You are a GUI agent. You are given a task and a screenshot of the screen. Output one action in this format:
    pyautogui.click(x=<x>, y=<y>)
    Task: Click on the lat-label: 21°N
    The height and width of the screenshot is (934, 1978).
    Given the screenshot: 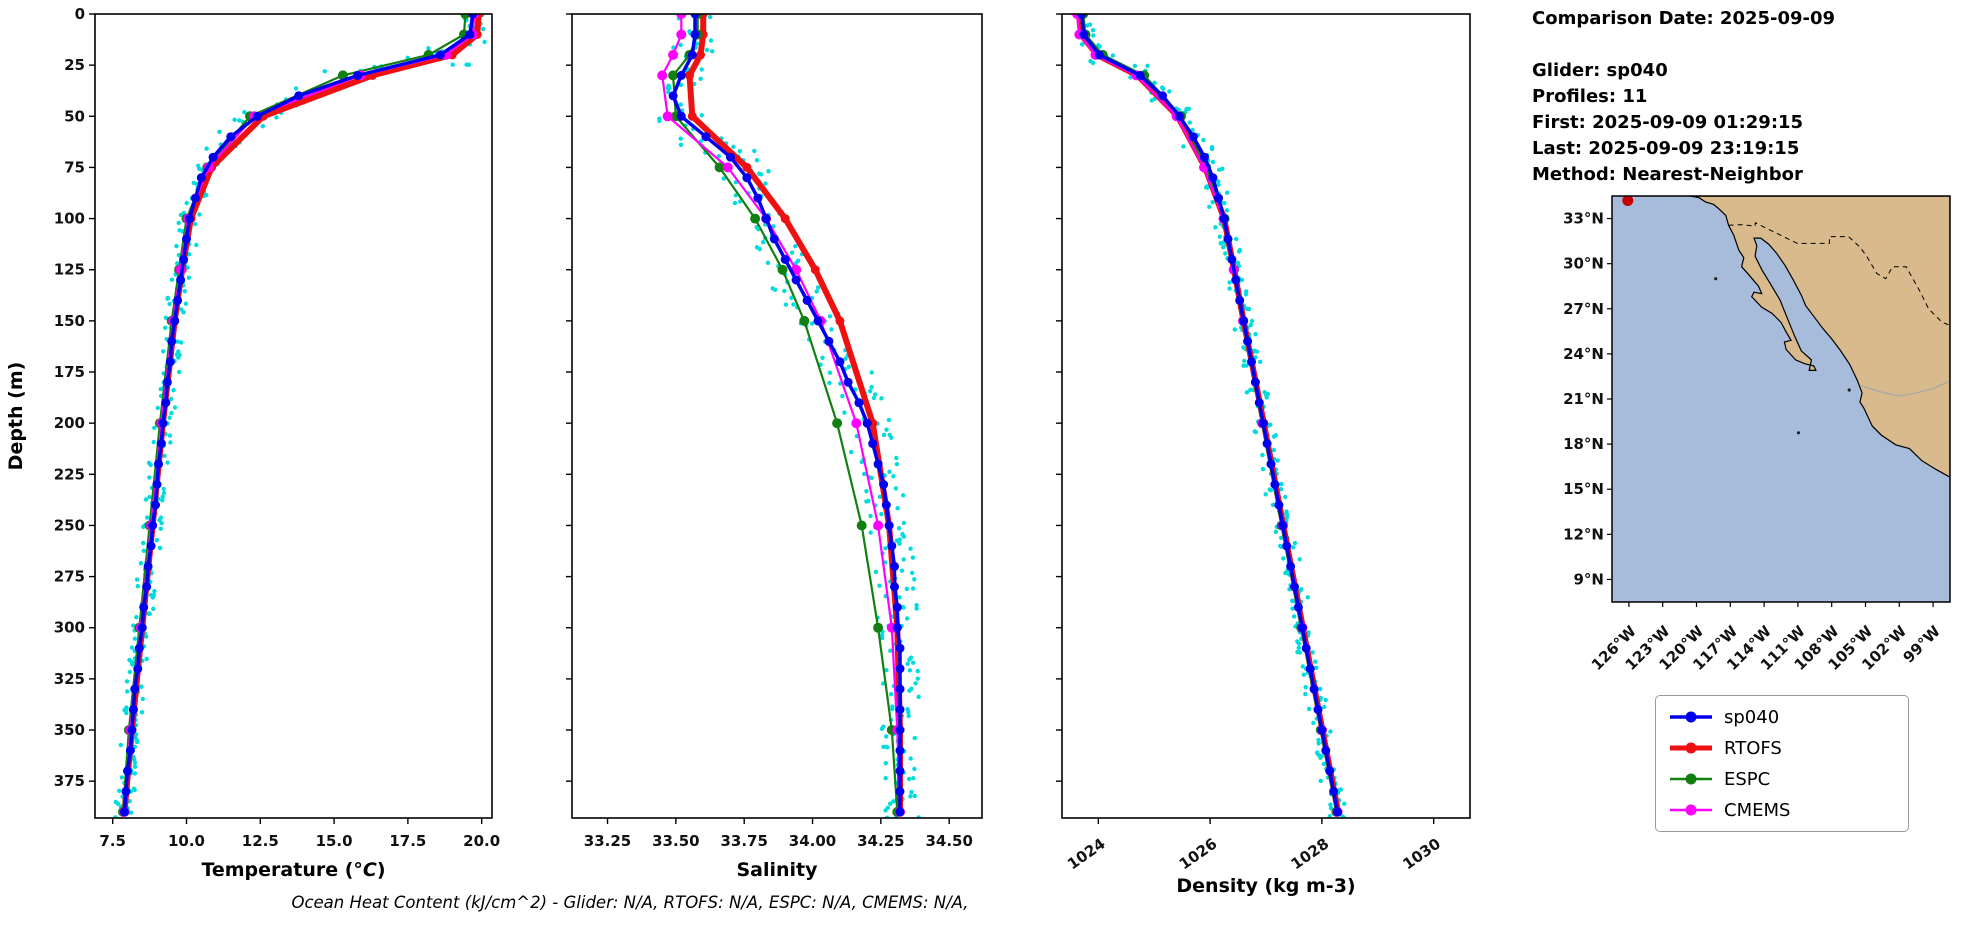 What is the action you would take?
    pyautogui.click(x=1584, y=399)
    